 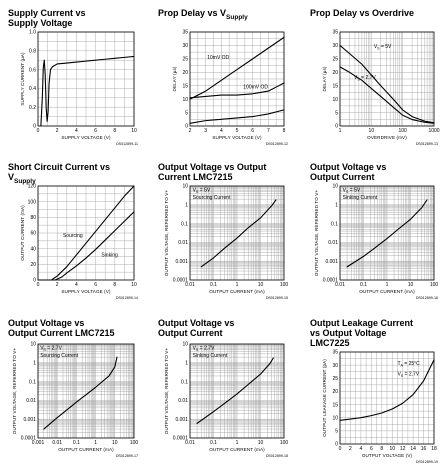 What do you see at coordinates (127, 298) in the screenshot?
I see `figure-code: DS012899-14` at bounding box center [127, 298].